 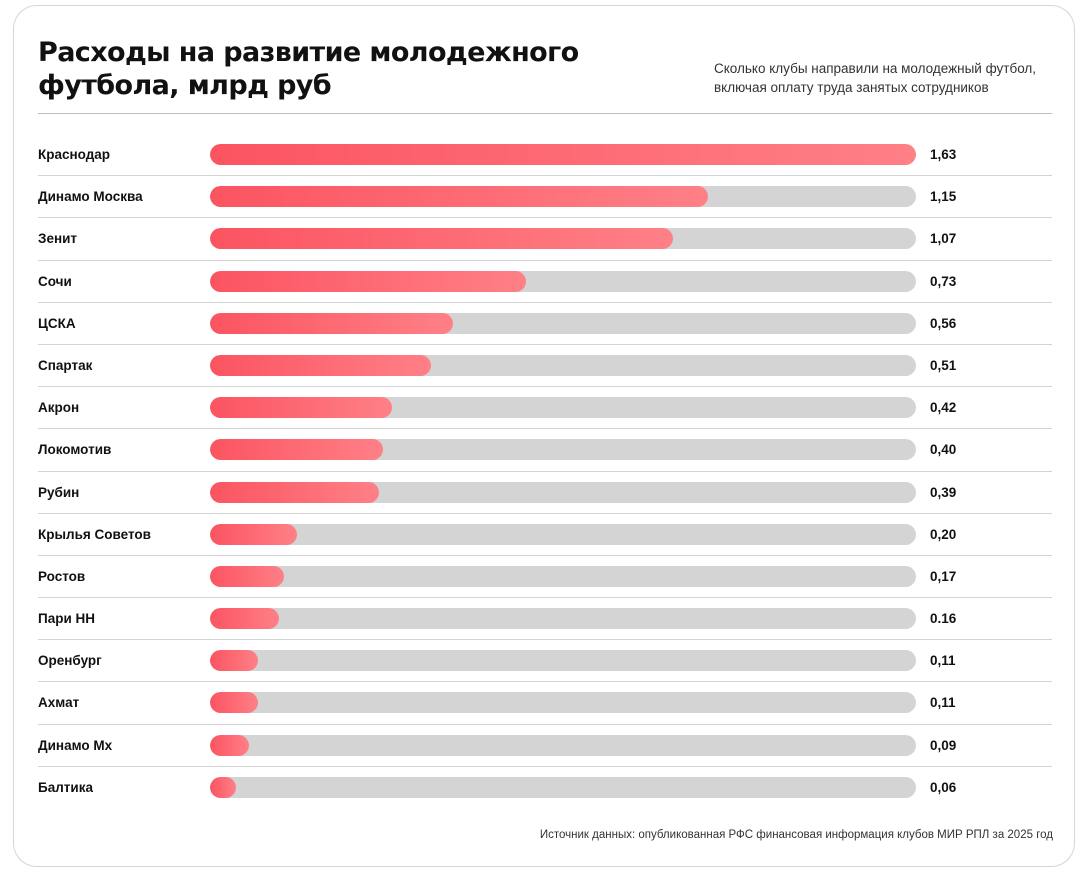 I want to click on chart-row: Акрон 0,42, so click(x=545, y=408).